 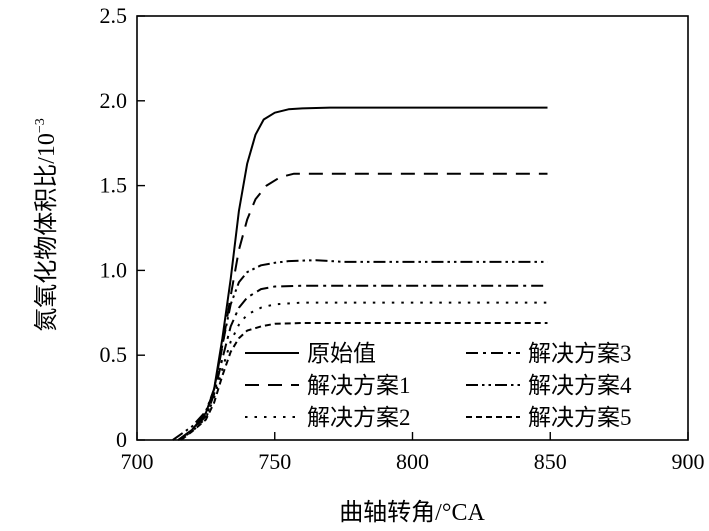 What do you see at coordinates (274, 461) in the screenshot?
I see `x-tick-label: 750` at bounding box center [274, 461].